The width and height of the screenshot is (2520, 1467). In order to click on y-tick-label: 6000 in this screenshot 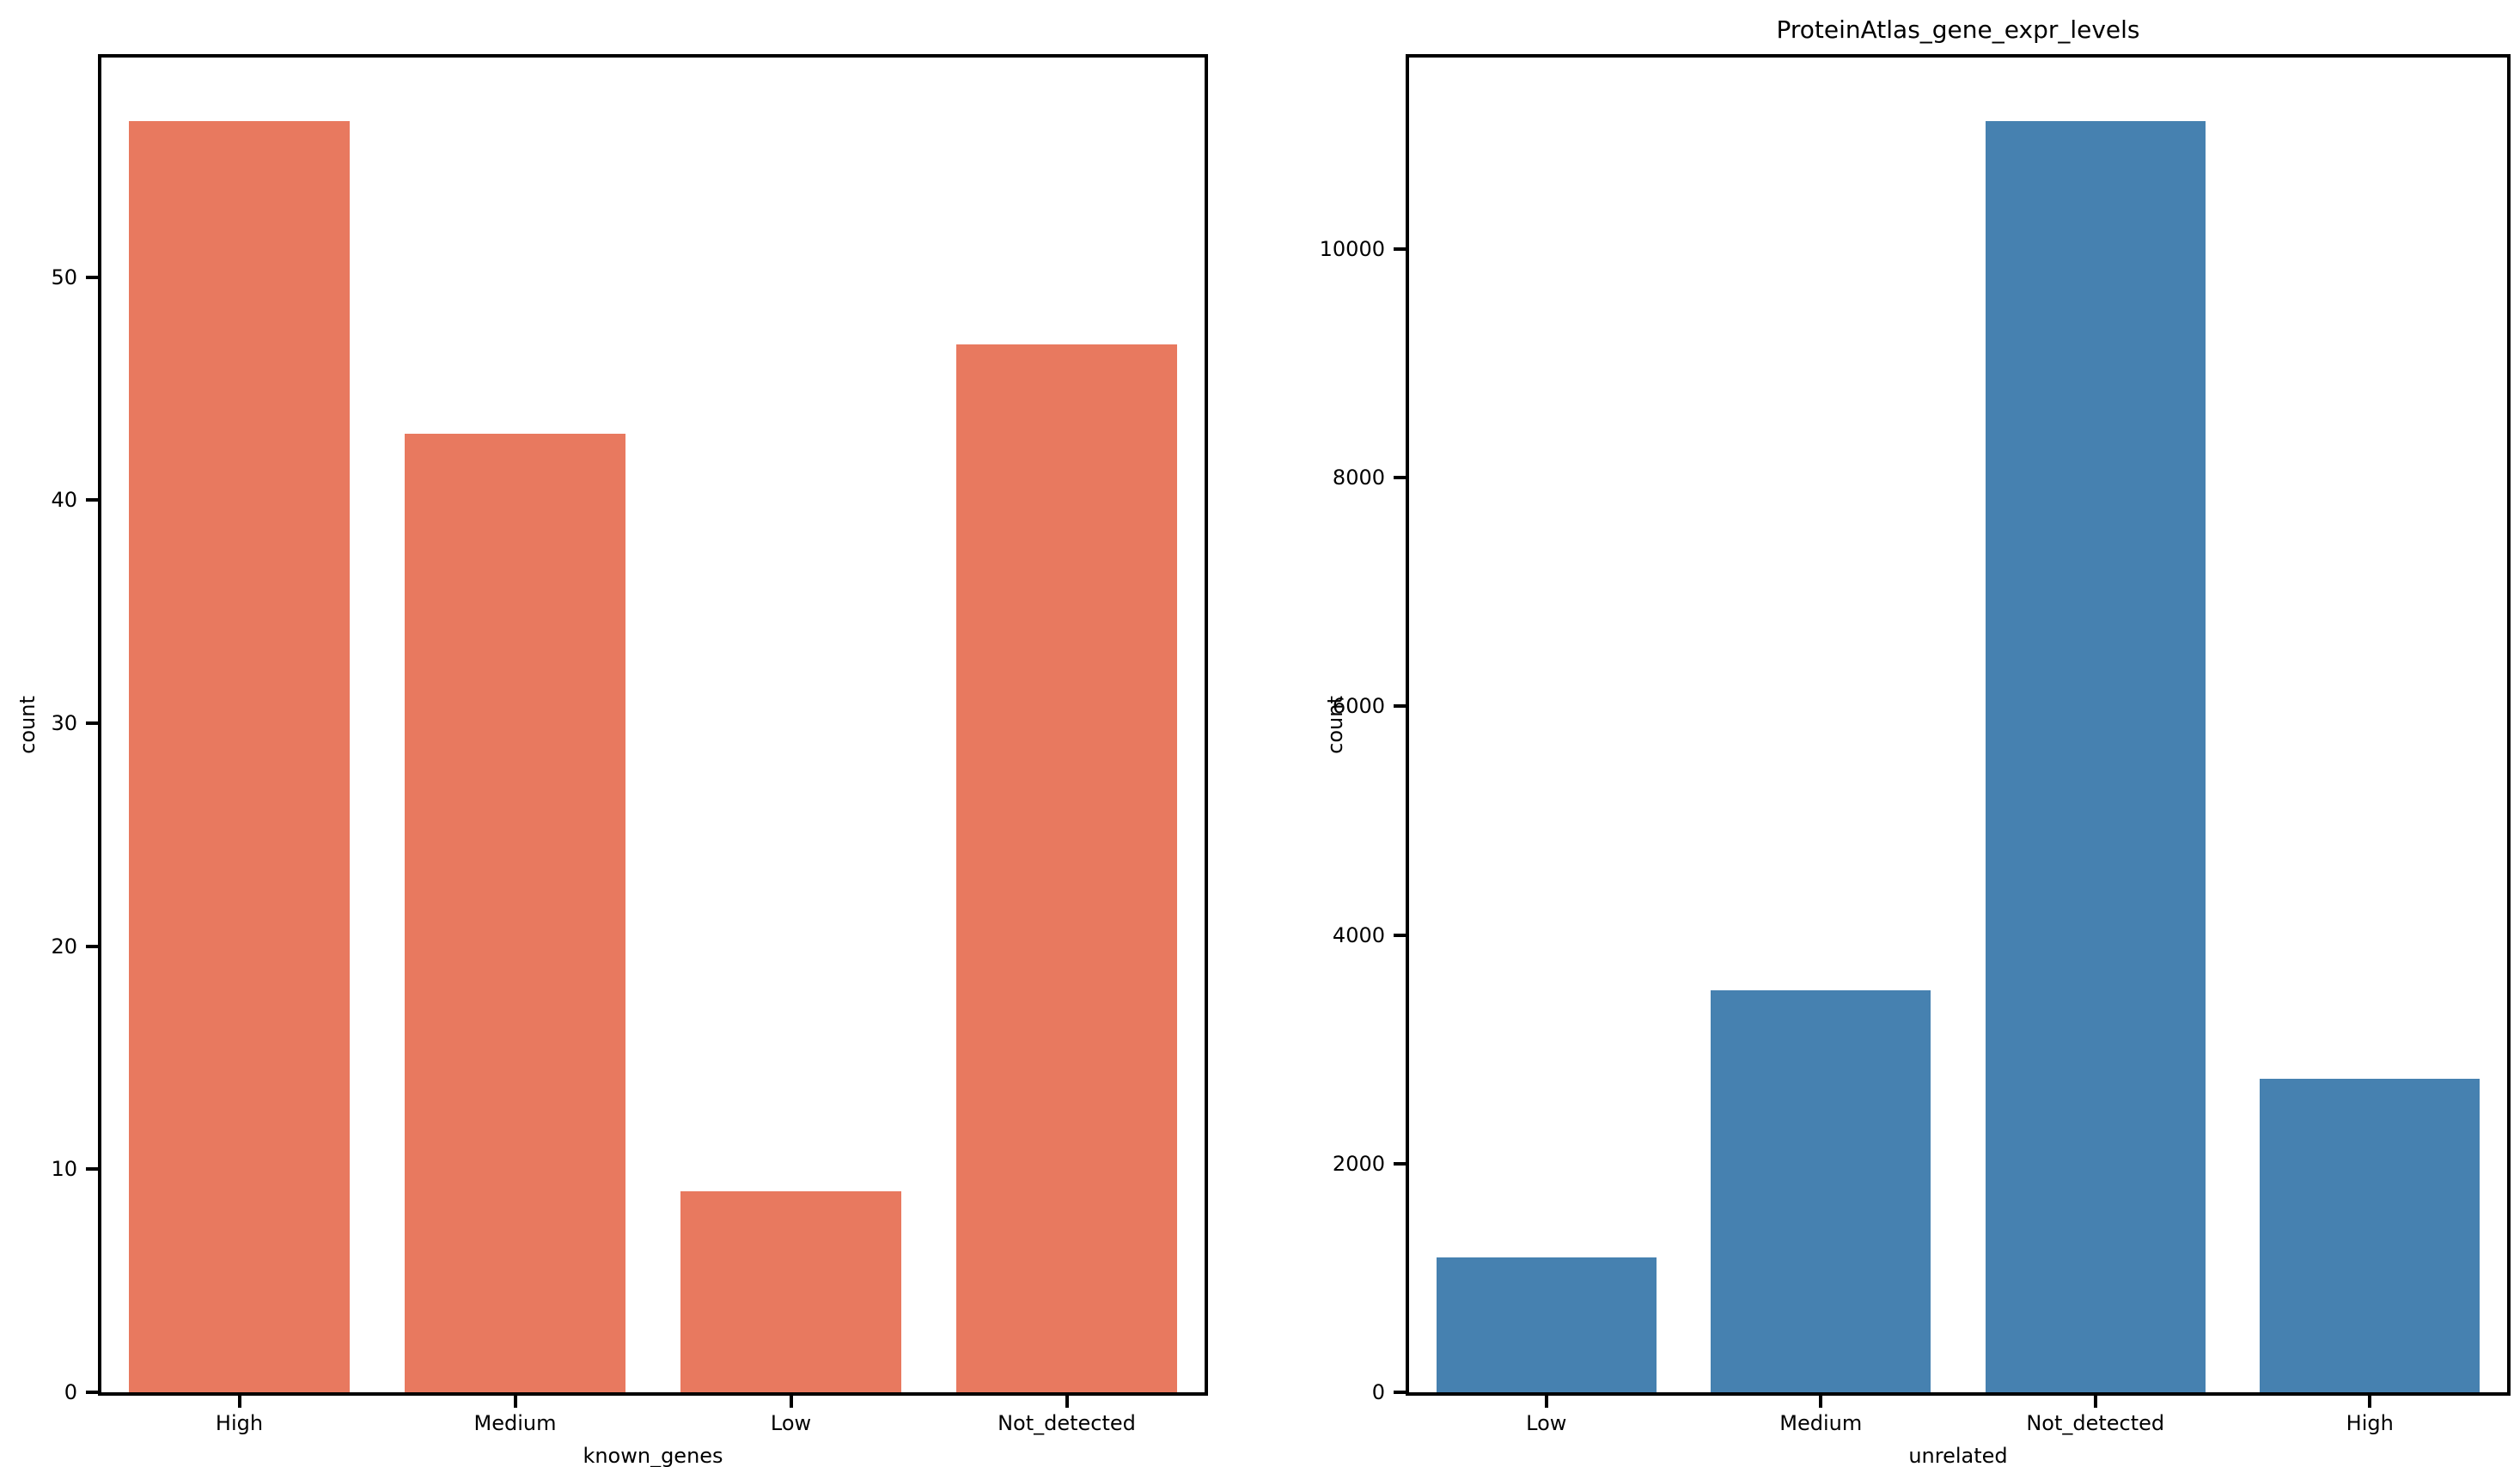, I will do `click(1358, 706)`.